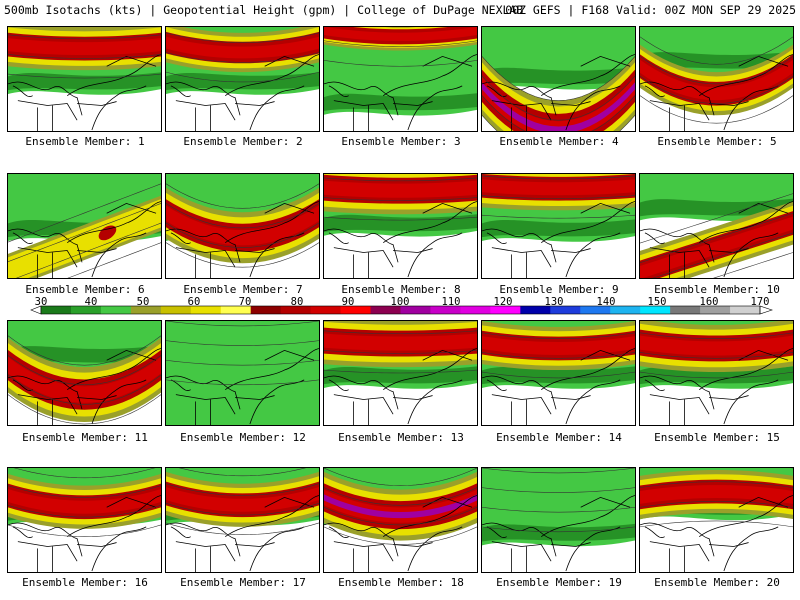  Describe the element at coordinates (84, 238) in the screenshot. I see `jet-band-70kt` at that location.